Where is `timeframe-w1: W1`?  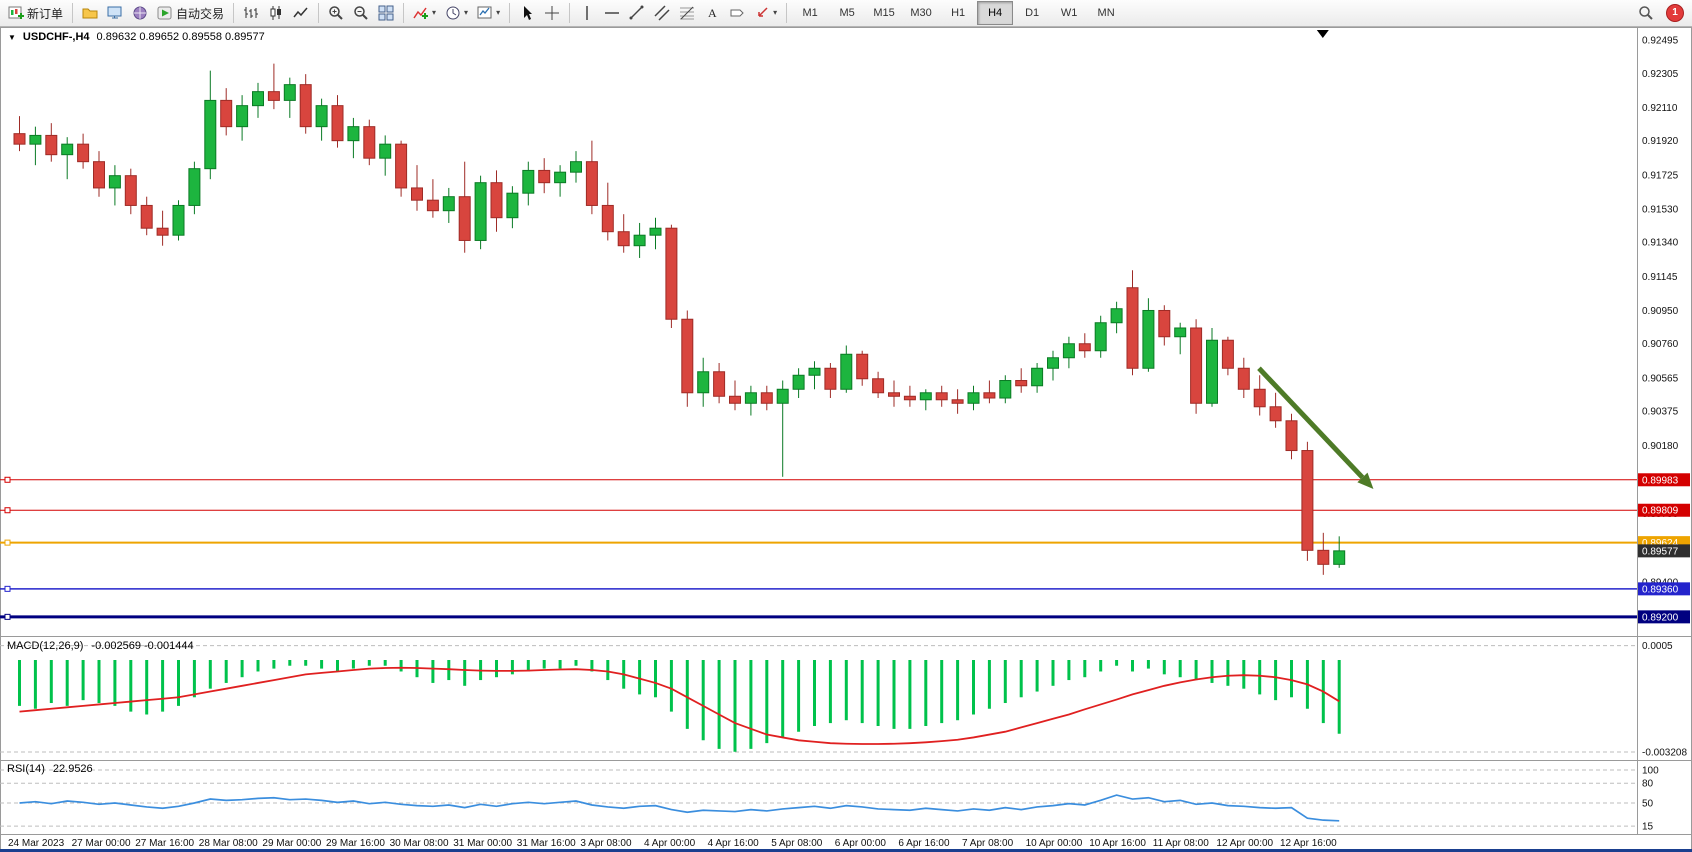 timeframe-w1: W1 is located at coordinates (1069, 13).